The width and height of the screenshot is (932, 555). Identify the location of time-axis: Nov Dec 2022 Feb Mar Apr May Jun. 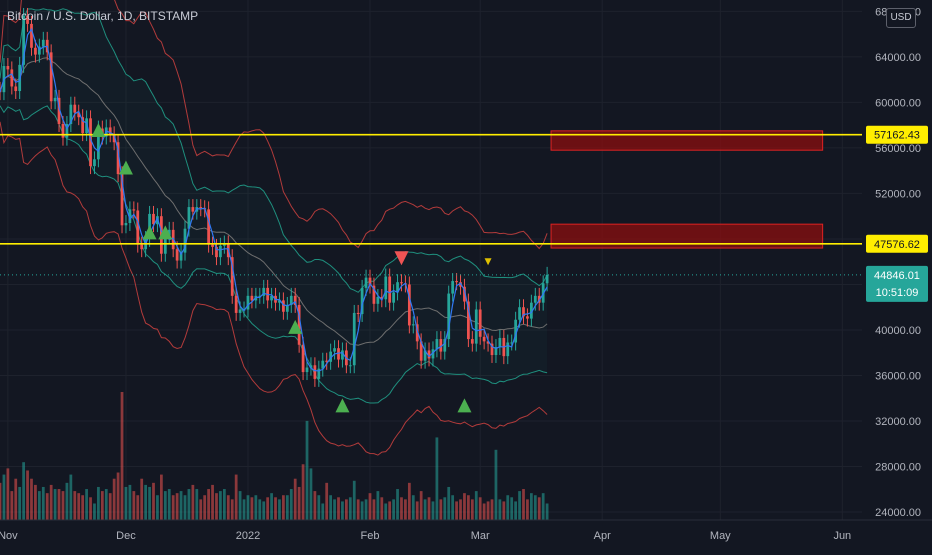
(425, 536).